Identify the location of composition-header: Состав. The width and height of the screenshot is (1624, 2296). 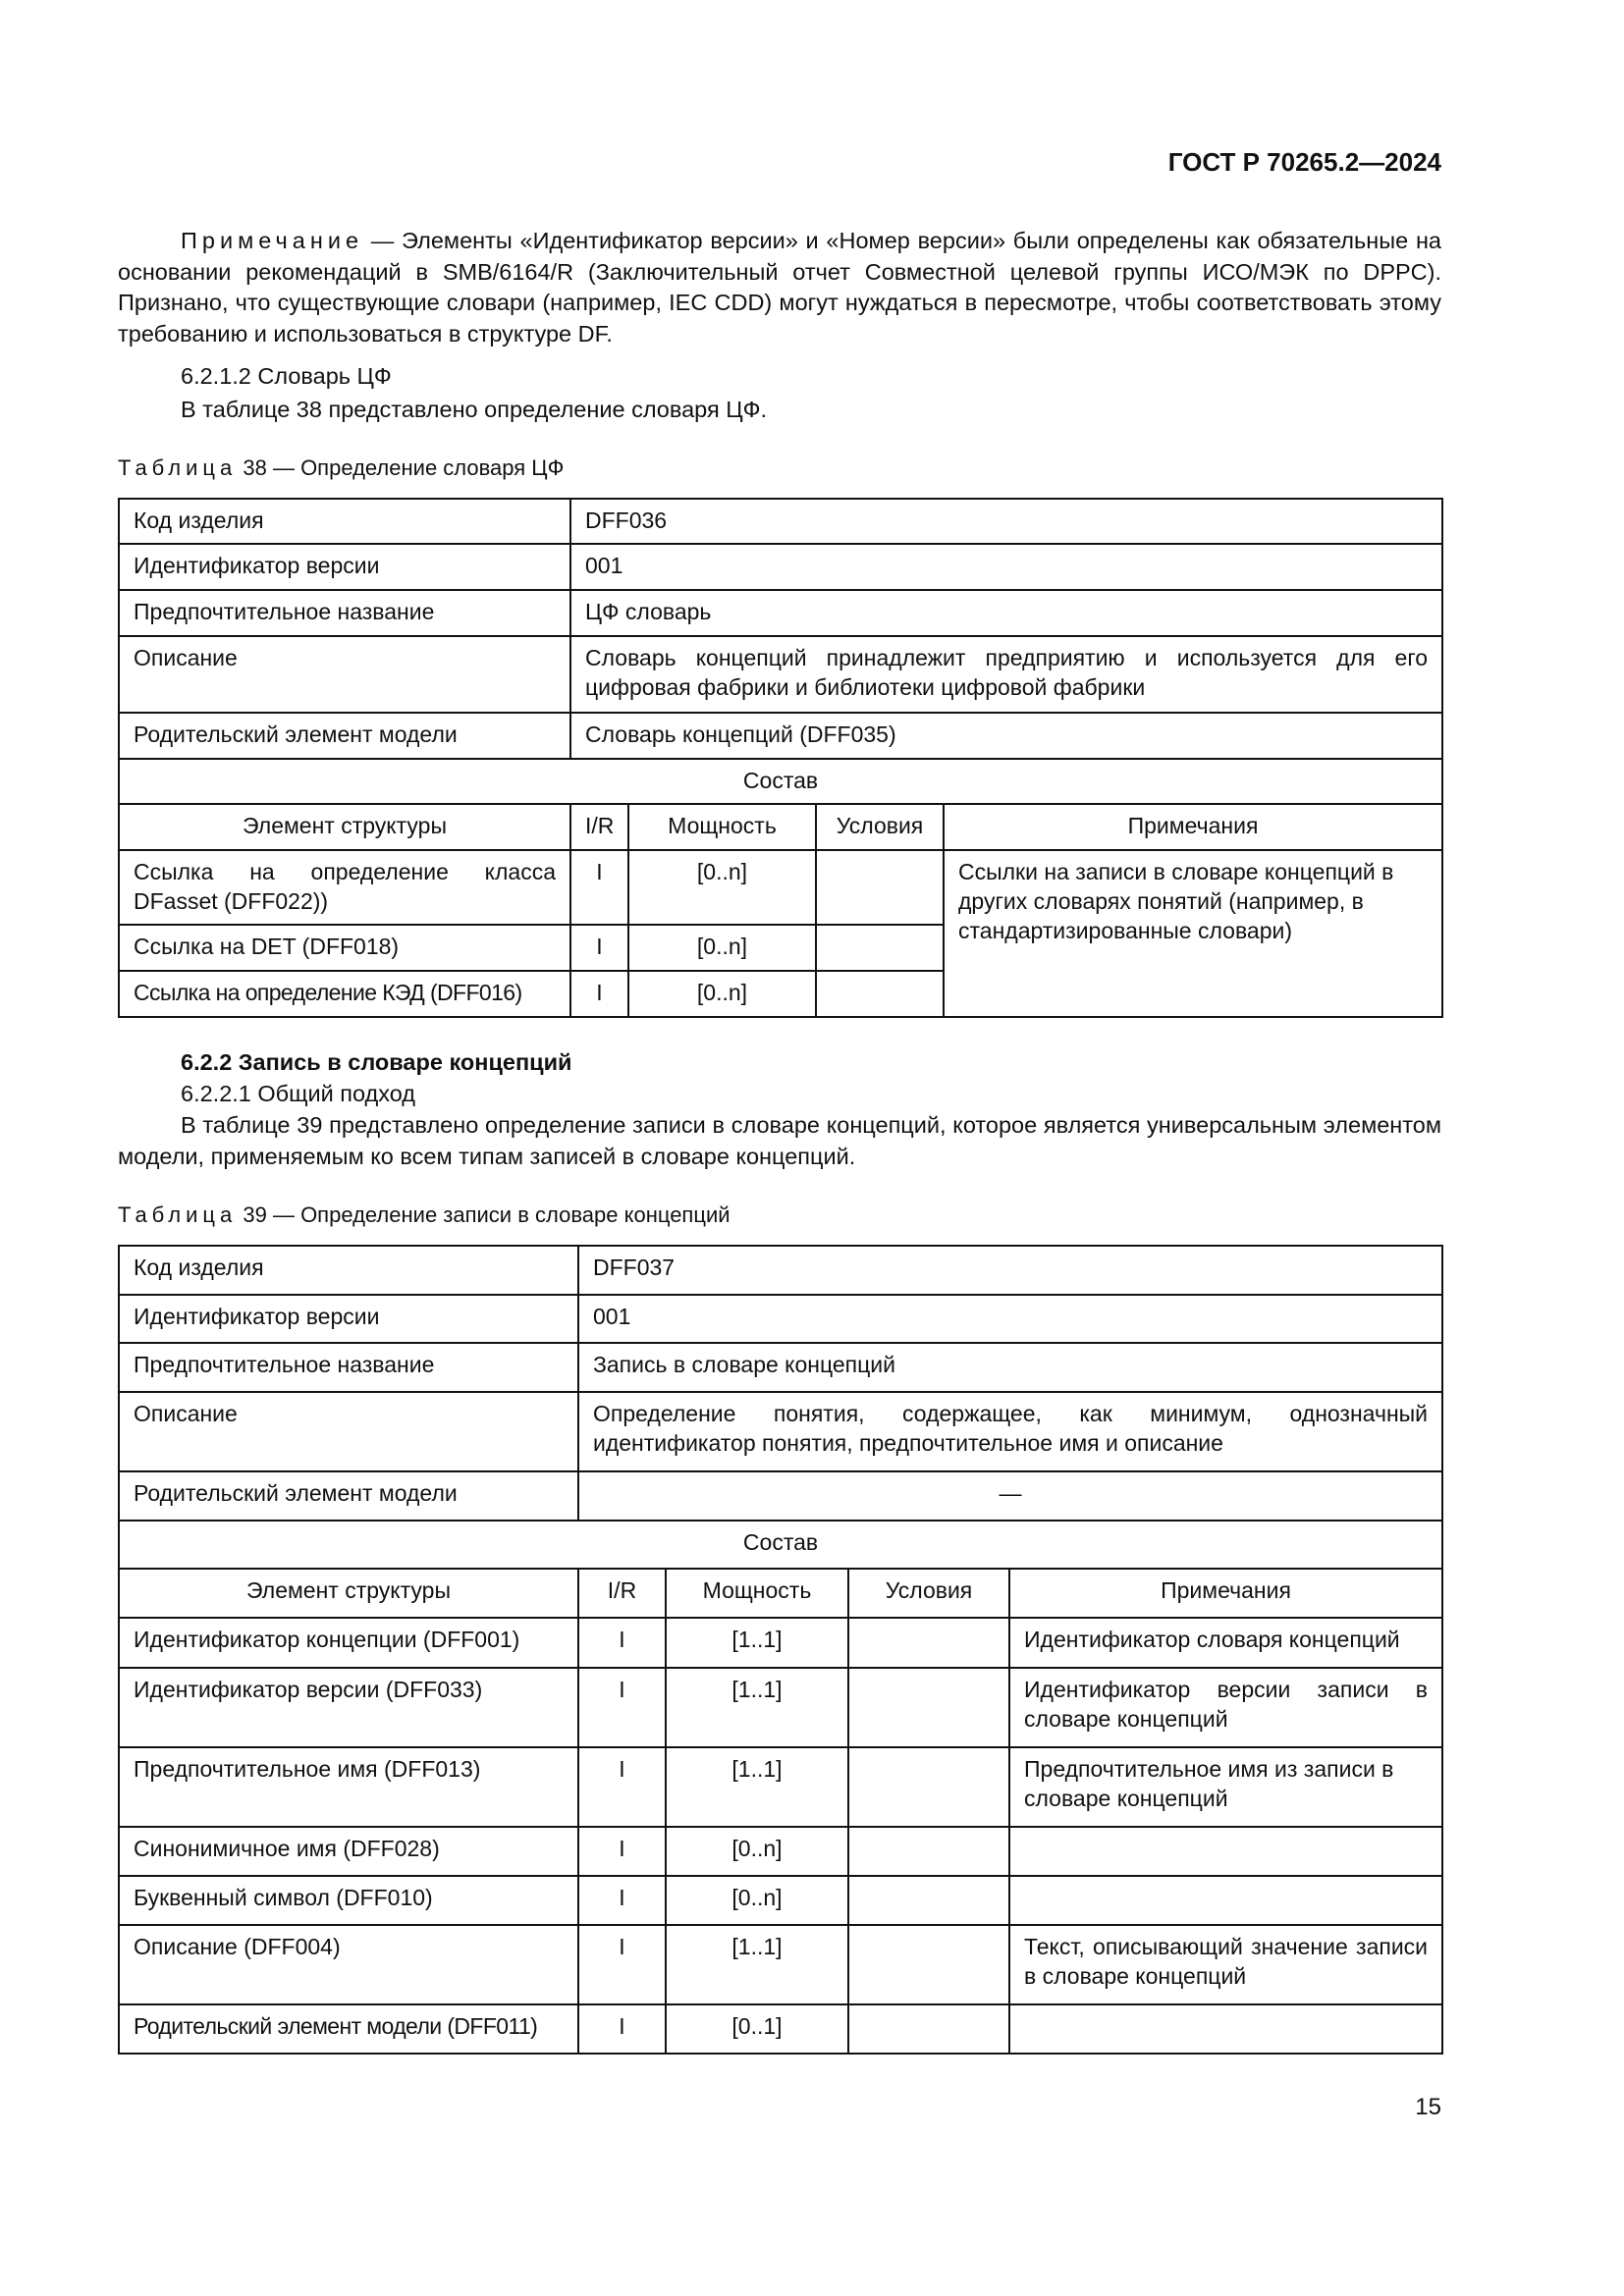
(780, 781).